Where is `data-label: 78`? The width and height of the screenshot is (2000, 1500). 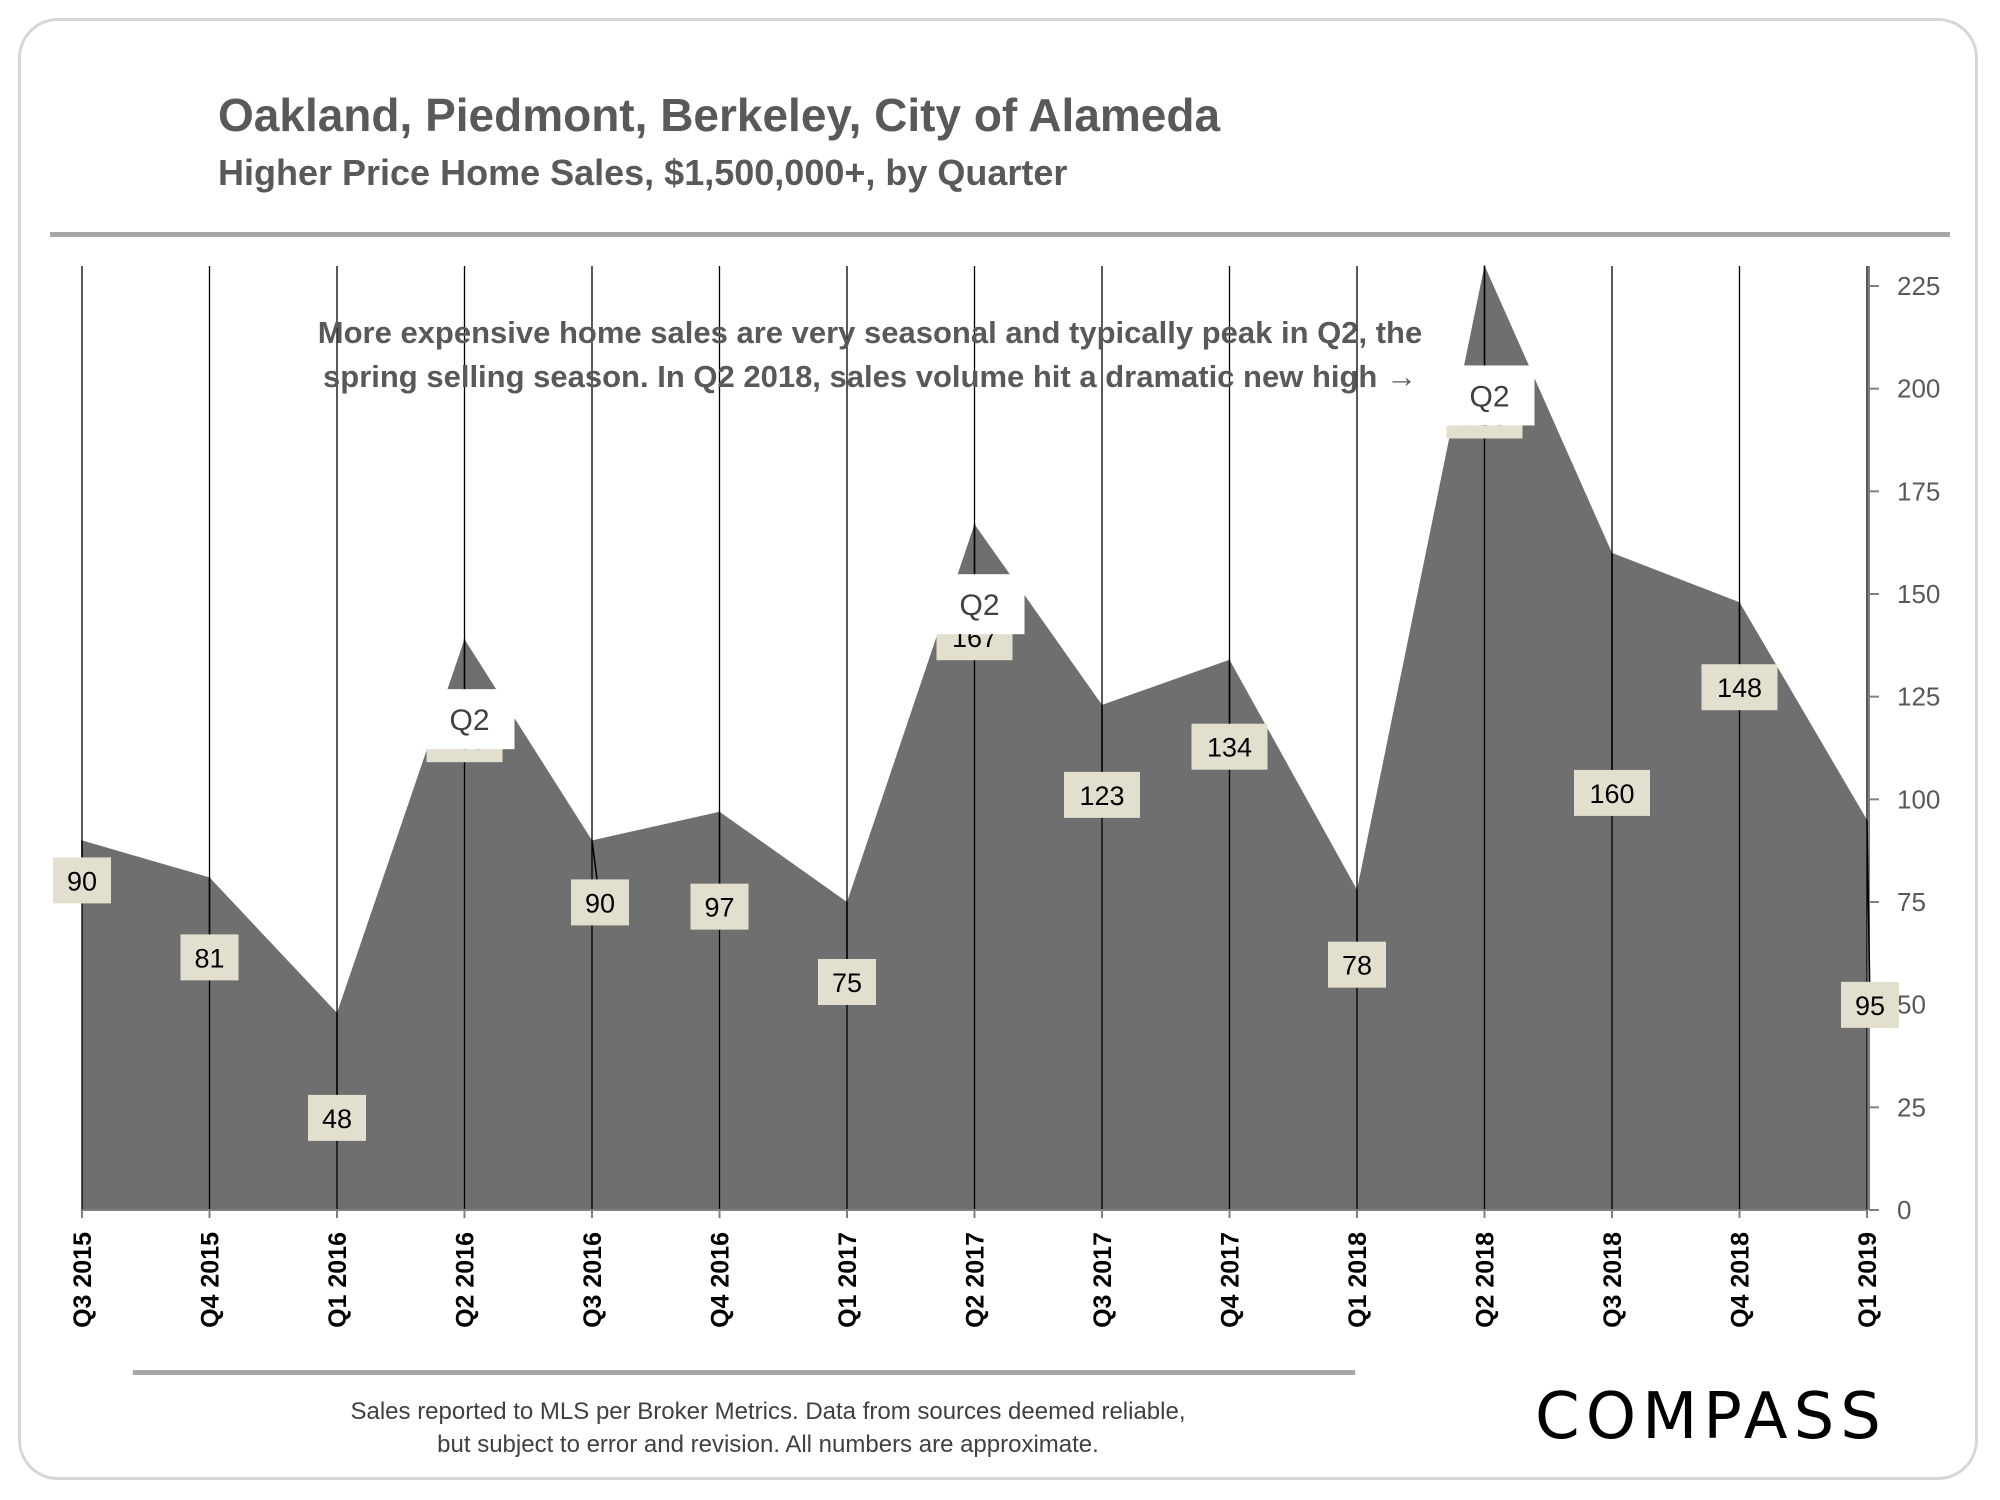
data-label: 78 is located at coordinates (1357, 966).